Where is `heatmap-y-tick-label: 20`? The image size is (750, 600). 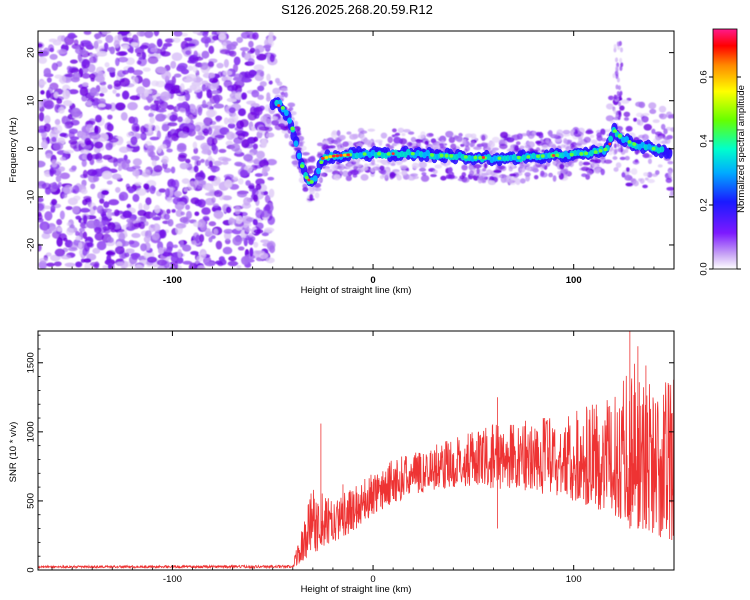
heatmap-y-tick-label: 20 is located at coordinates (30, 52).